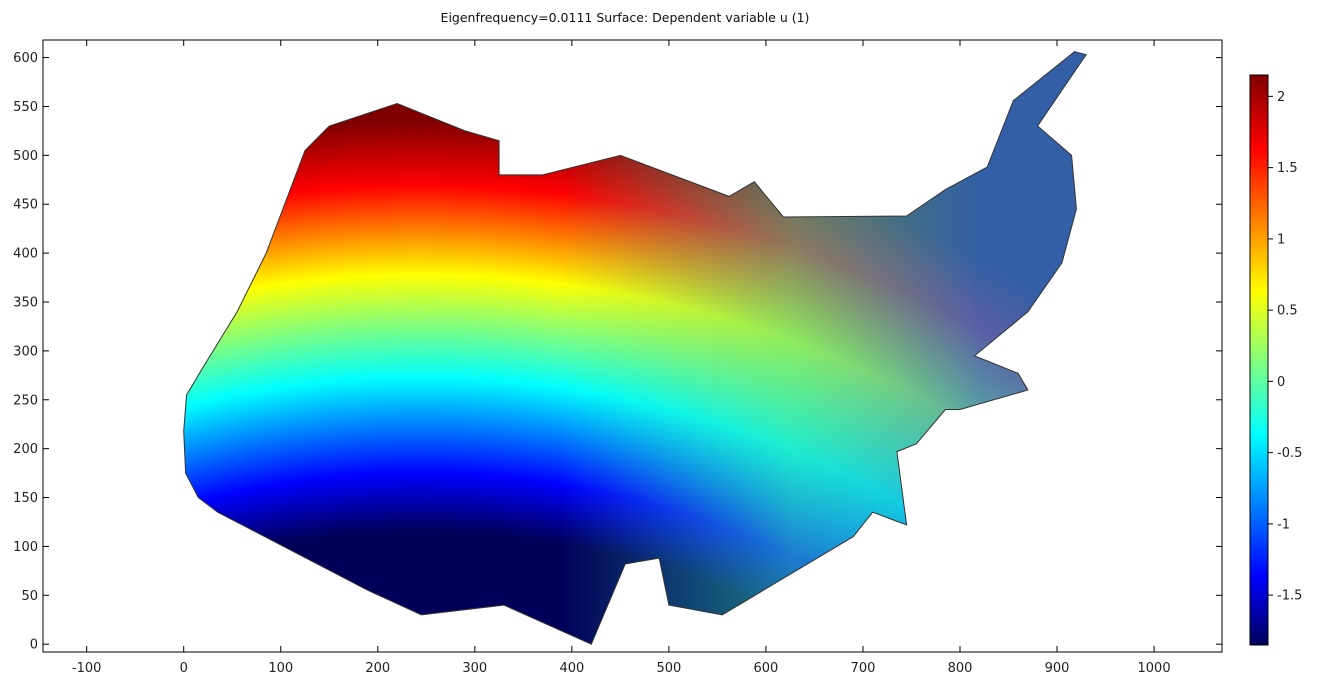 The height and width of the screenshot is (684, 1321). Describe the element at coordinates (1057, 668) in the screenshot. I see `x-tick-label: 900` at that location.